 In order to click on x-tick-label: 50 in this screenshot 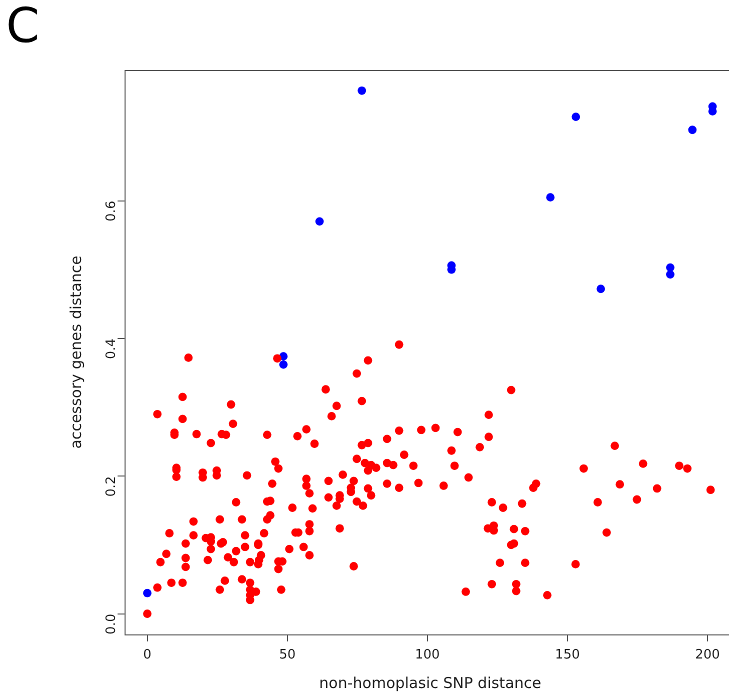, I will do `click(287, 655)`.